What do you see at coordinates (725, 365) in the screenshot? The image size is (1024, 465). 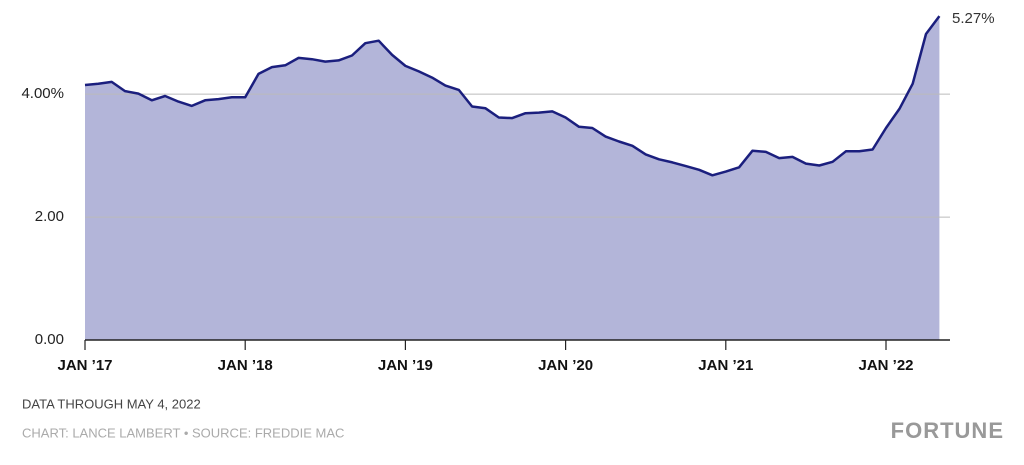 I see `x-tick-label: JAN ’21` at bounding box center [725, 365].